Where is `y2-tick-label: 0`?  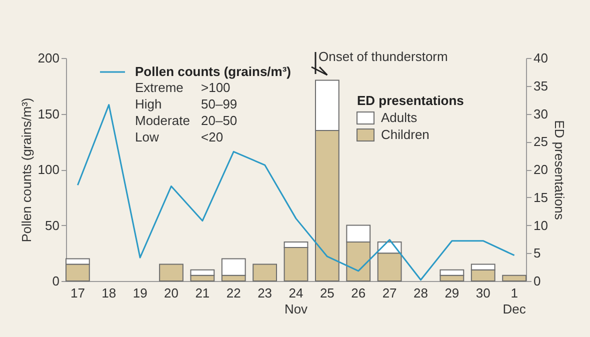
y2-tick-label: 0 is located at coordinates (537, 281).